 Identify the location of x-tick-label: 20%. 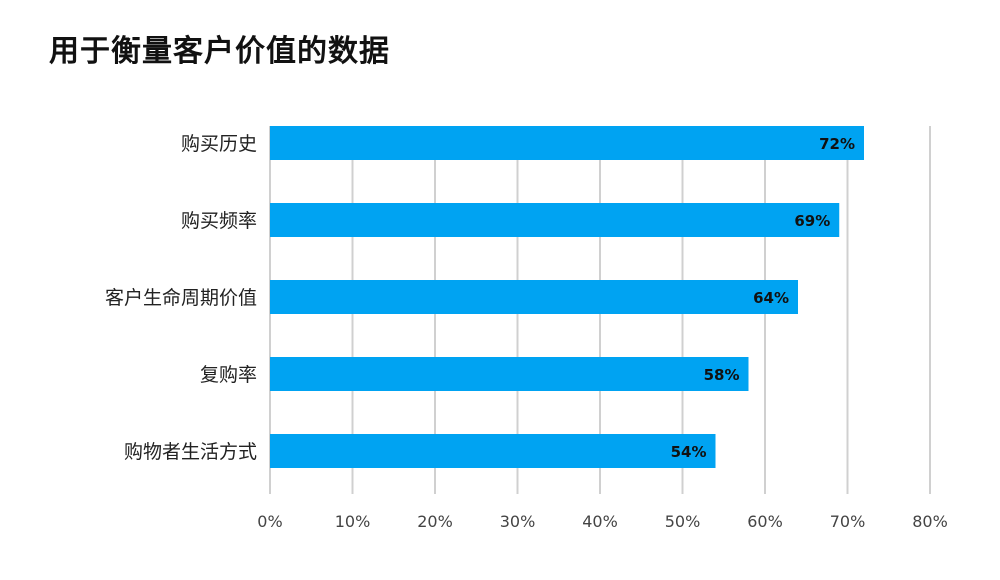
(435, 521).